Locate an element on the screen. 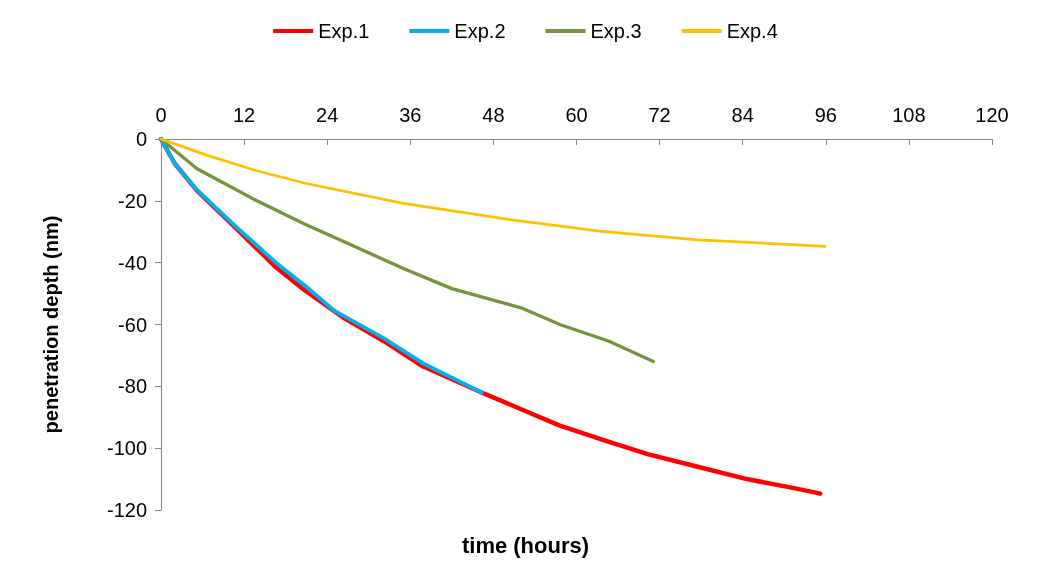 The image size is (1051, 586). x-tick-label: 12 is located at coordinates (244, 115).